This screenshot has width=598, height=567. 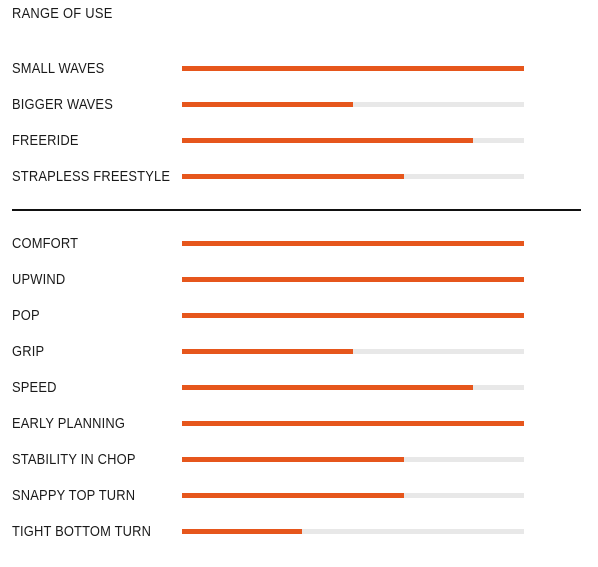 What do you see at coordinates (74, 459) in the screenshot?
I see `rating-label: STABILITY IN CHOP` at bounding box center [74, 459].